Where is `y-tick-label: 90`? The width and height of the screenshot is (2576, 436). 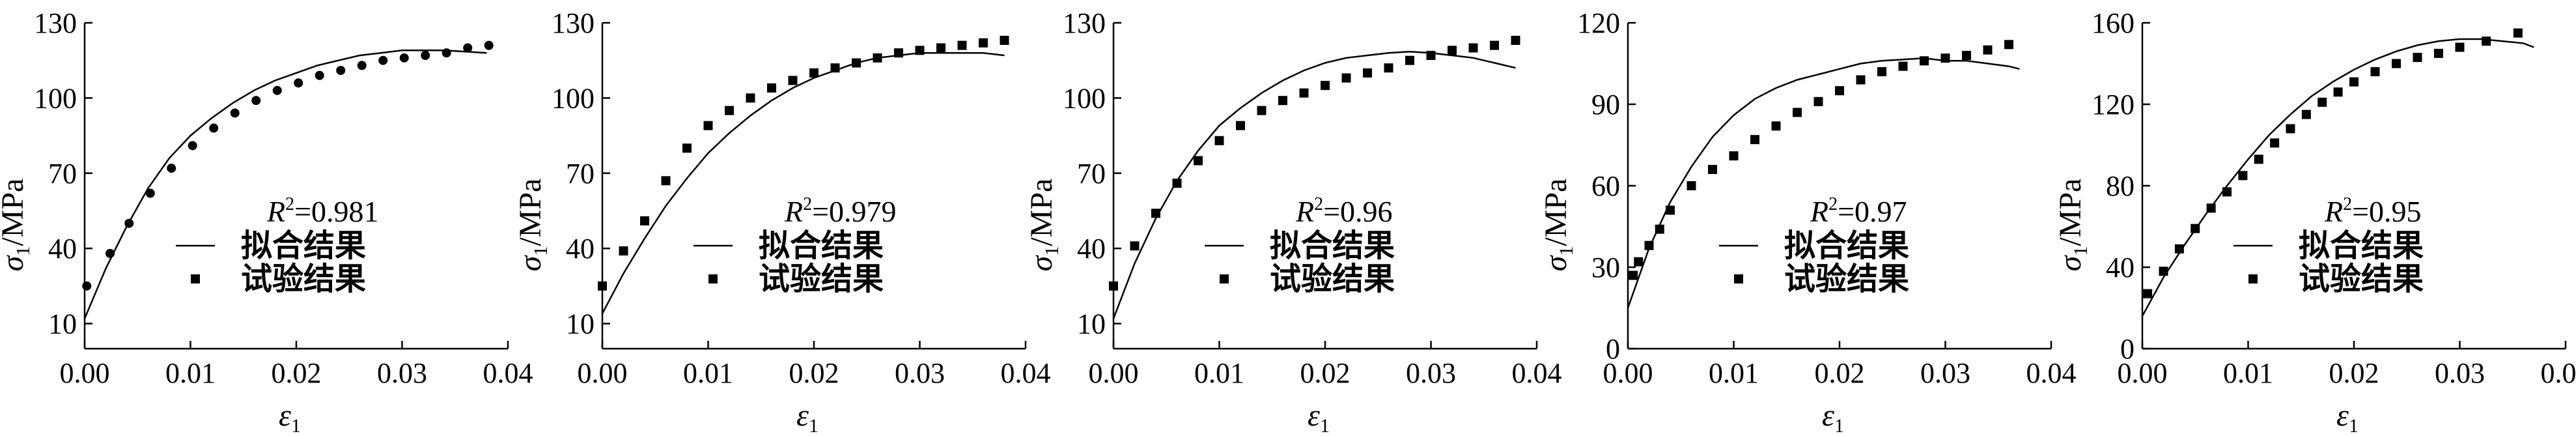 y-tick-label: 90 is located at coordinates (1606, 105).